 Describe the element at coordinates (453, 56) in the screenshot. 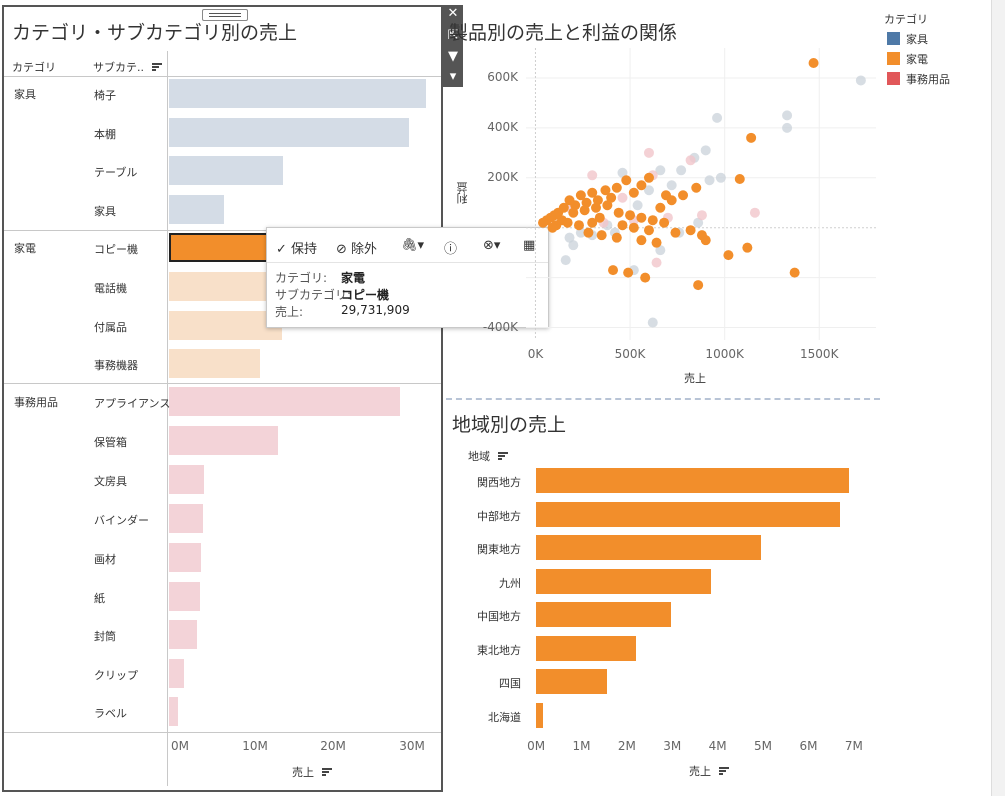

I see `filter-icon: ▼` at that location.